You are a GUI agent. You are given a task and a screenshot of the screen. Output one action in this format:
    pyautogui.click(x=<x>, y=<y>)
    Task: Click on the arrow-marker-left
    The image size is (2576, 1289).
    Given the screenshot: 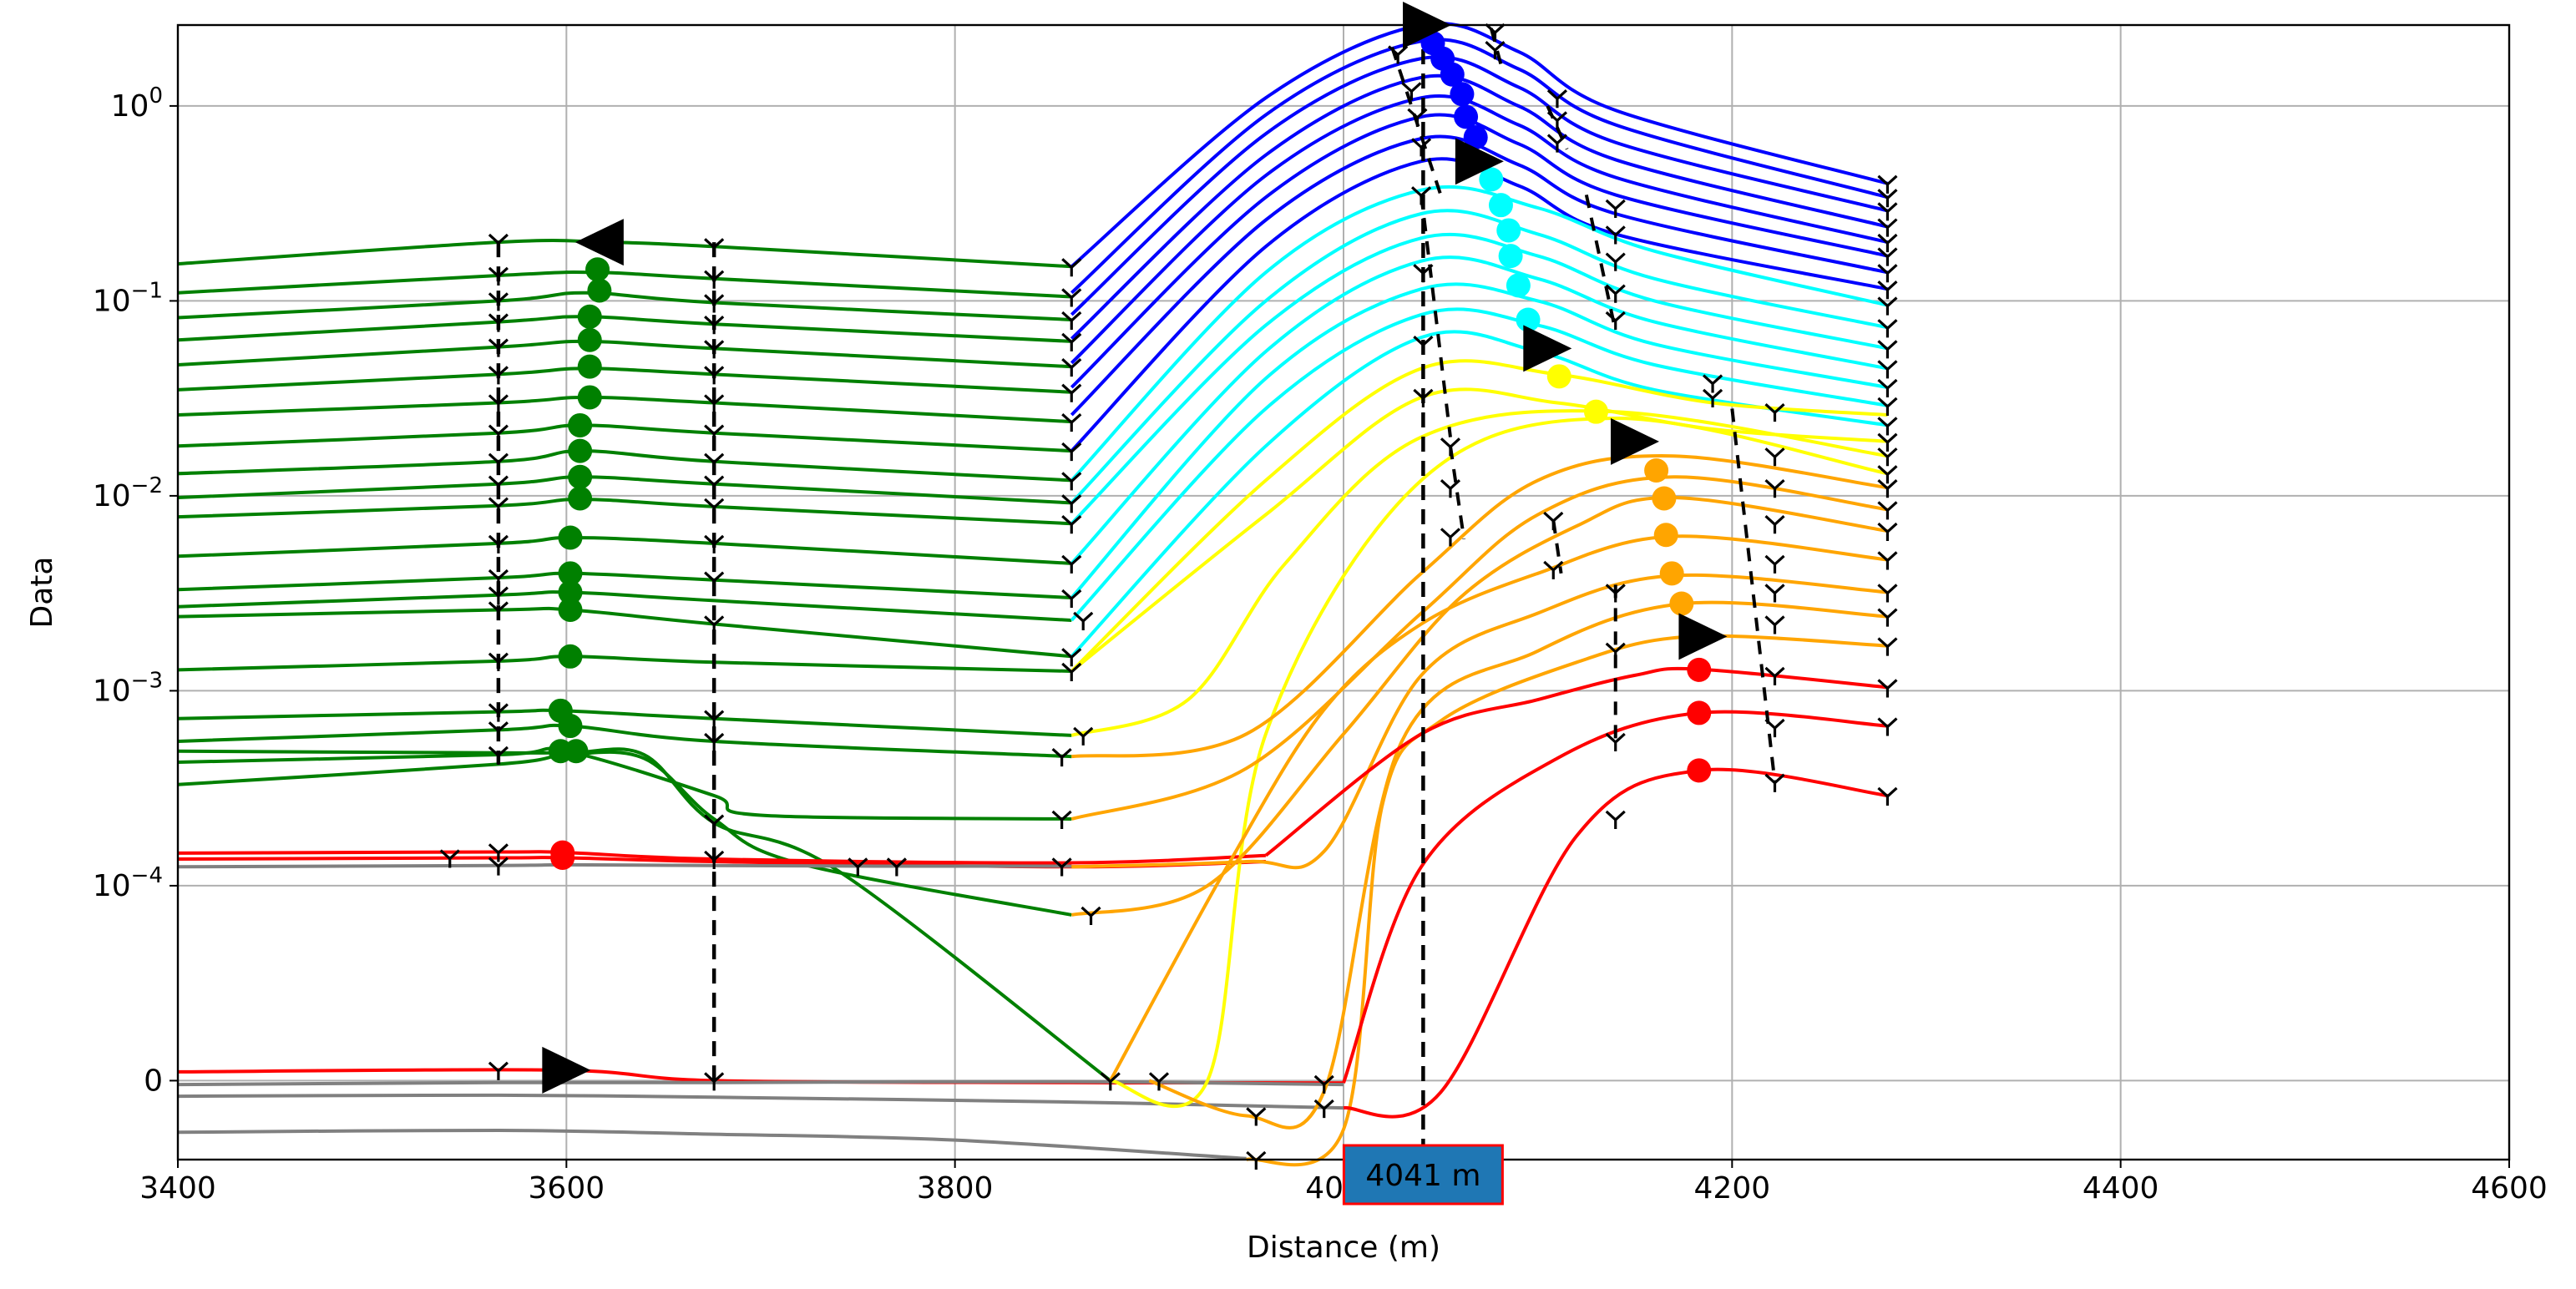 What is the action you would take?
    pyautogui.click(x=599, y=242)
    